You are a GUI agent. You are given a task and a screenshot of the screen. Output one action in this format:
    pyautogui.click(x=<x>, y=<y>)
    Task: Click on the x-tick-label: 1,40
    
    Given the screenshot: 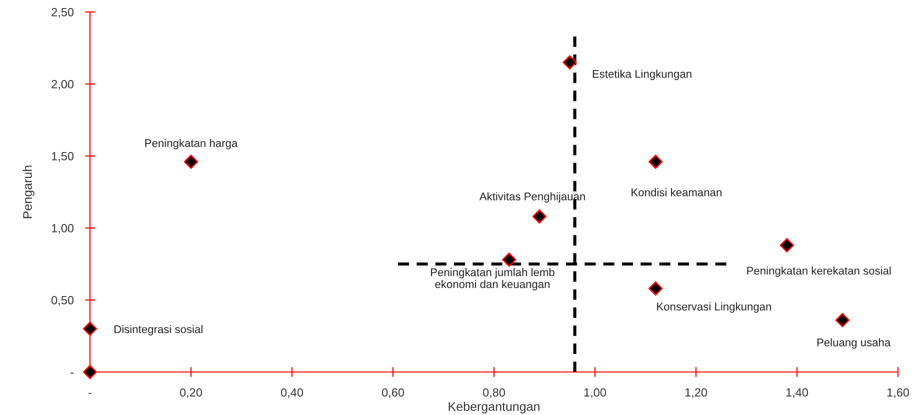 What is the action you would take?
    pyautogui.click(x=797, y=393)
    